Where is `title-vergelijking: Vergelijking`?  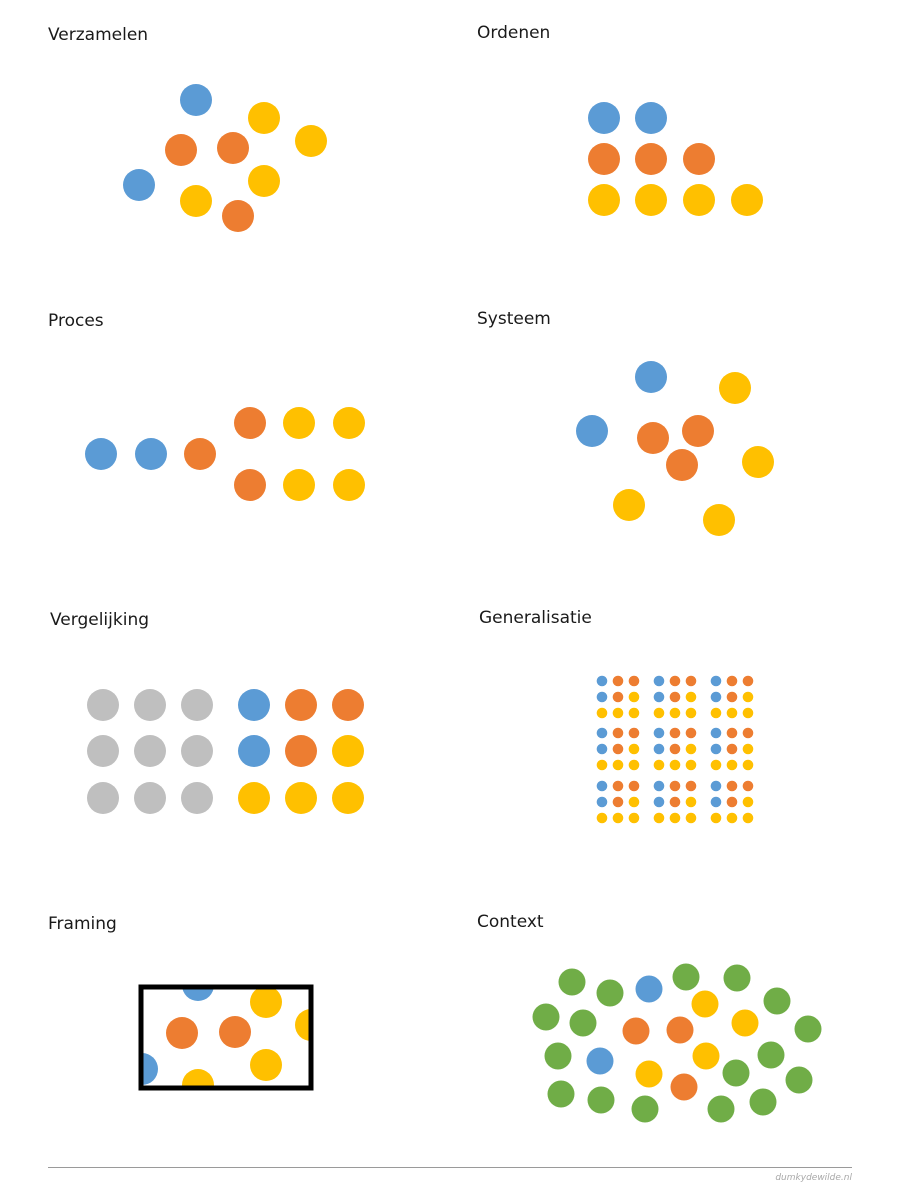 title-vergelijking: Vergelijking is located at coordinates (100, 620).